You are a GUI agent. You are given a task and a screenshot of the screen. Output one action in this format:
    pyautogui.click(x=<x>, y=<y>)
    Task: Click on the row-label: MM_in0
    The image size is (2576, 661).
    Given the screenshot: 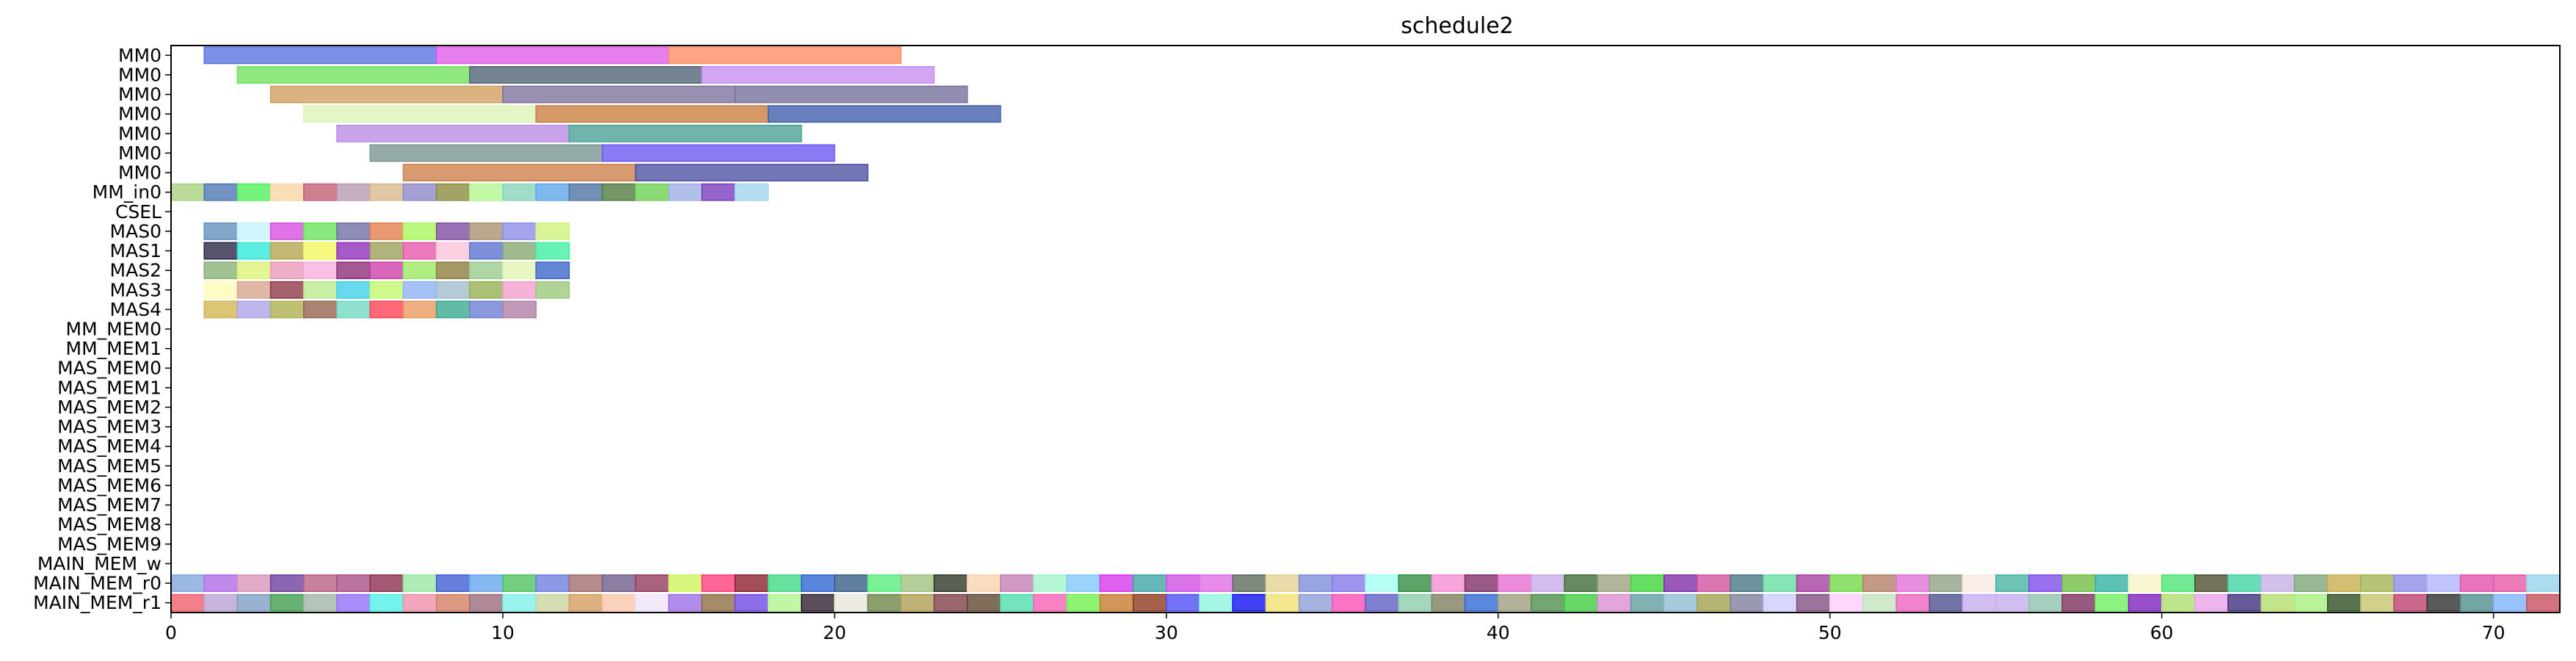 What is the action you would take?
    pyautogui.click(x=127, y=192)
    